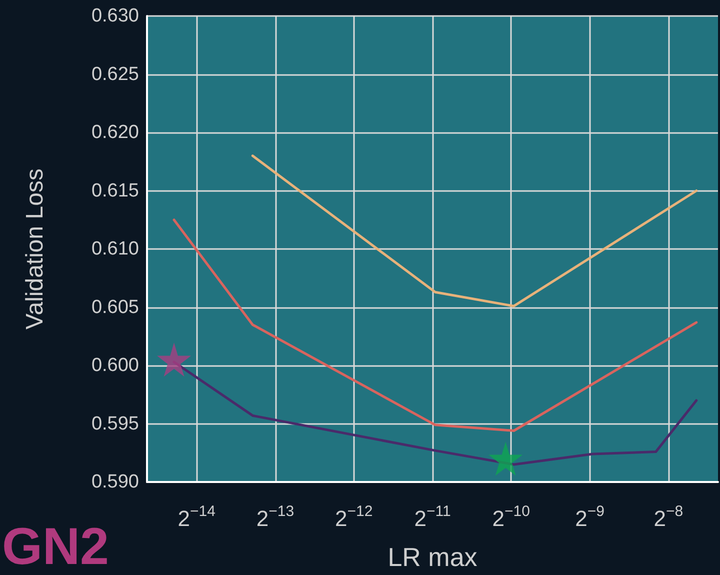  I want to click on y-tick-label: 0.625, so click(115, 74).